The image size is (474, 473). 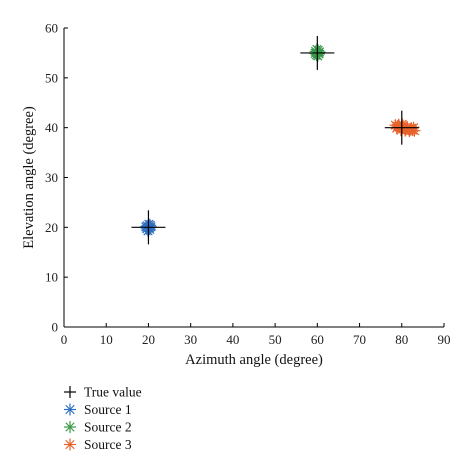 What do you see at coordinates (106, 339) in the screenshot?
I see `x-tick-label: 10` at bounding box center [106, 339].